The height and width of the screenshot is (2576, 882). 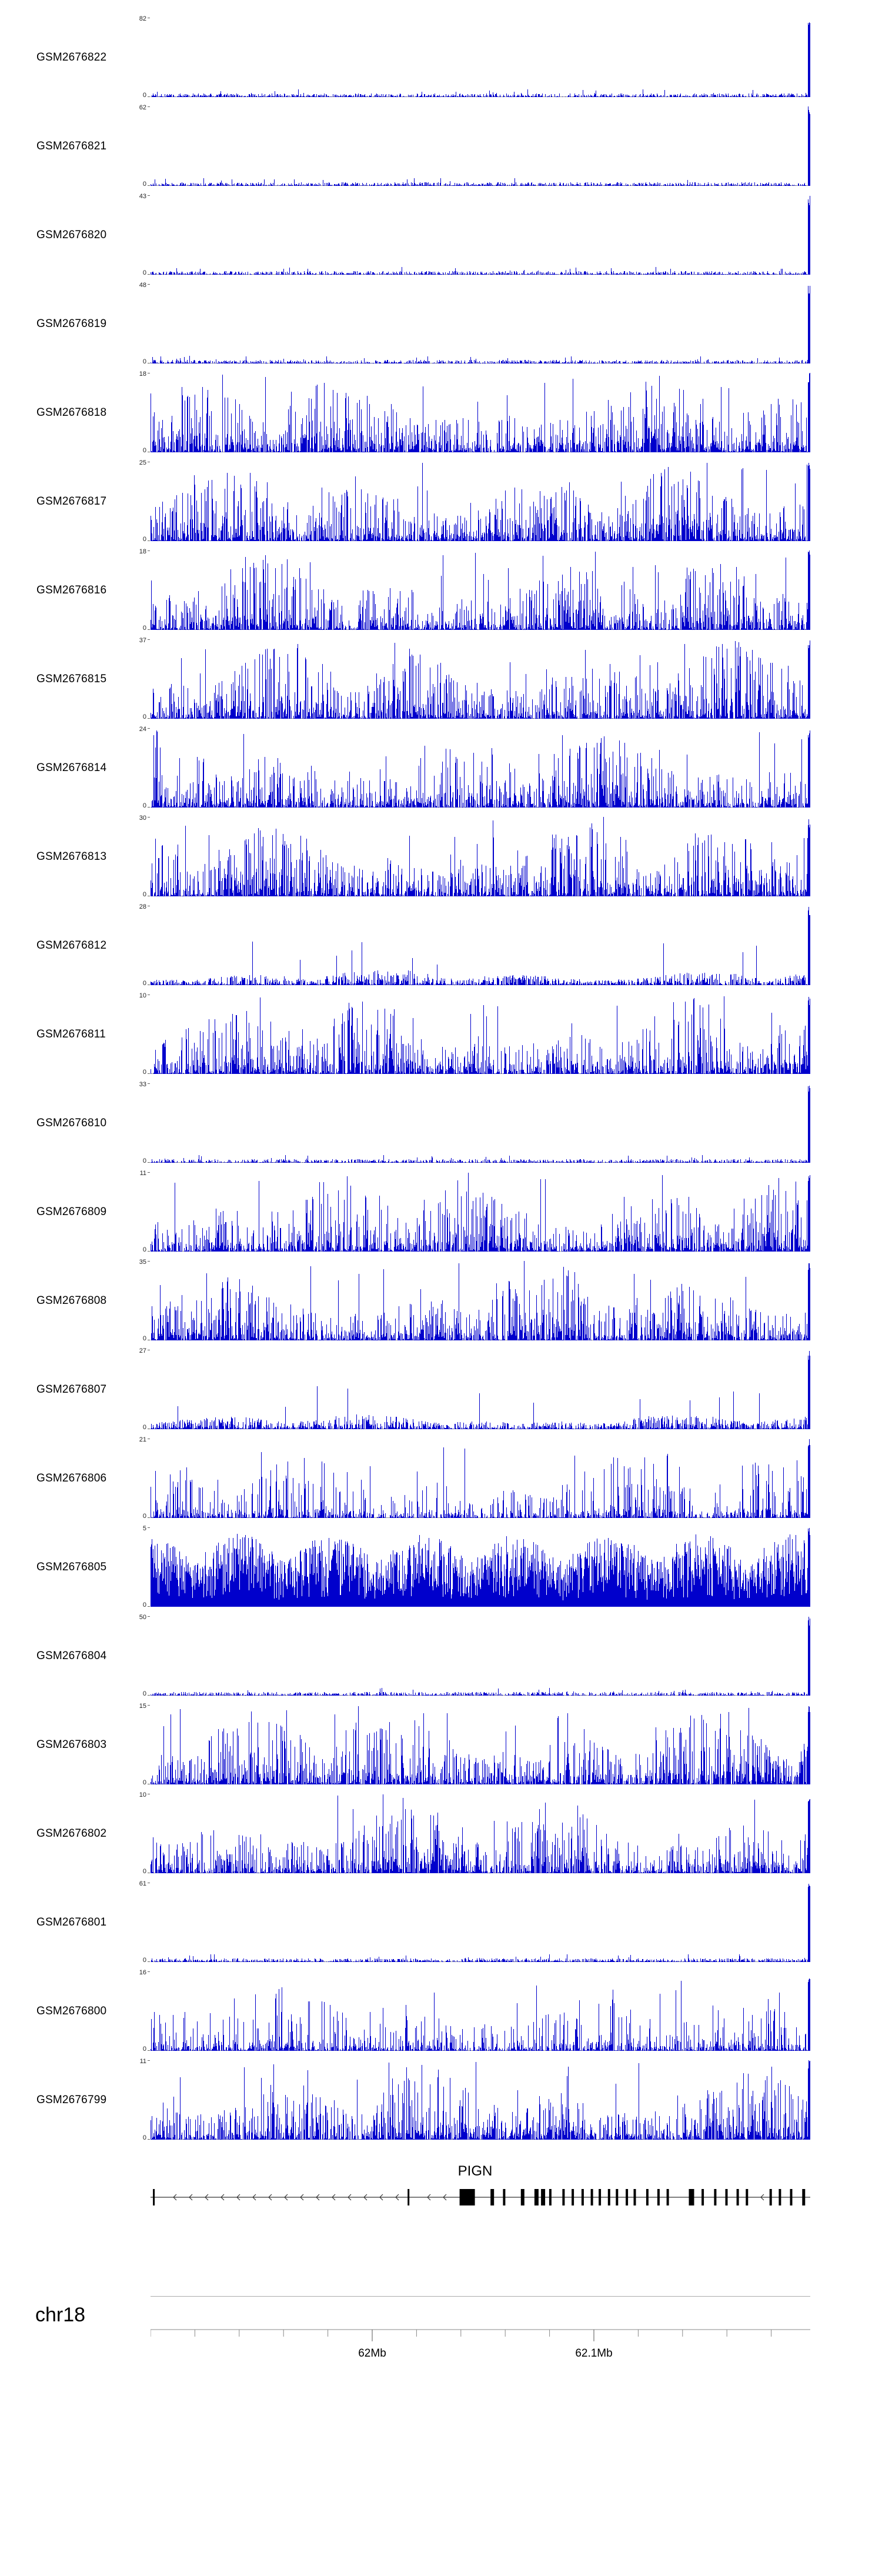 I want to click on signal-track-row: GSM2676817 25 0, so click(x=441, y=501).